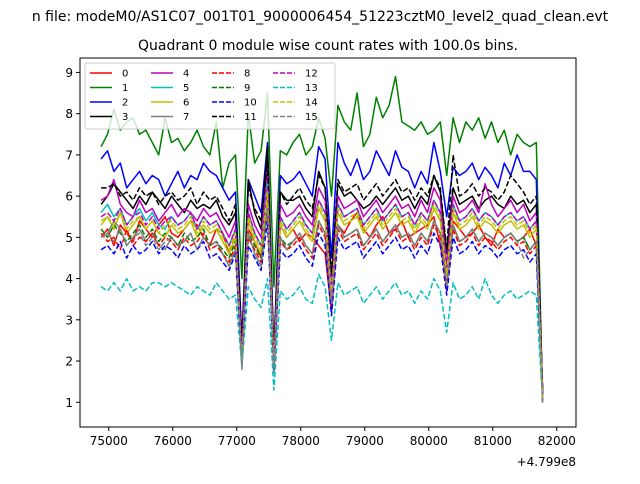 Image resolution: width=640 pixels, height=484 pixels. Describe the element at coordinates (173, 441) in the screenshot. I see `x-tick-label-76000: 76000` at that location.